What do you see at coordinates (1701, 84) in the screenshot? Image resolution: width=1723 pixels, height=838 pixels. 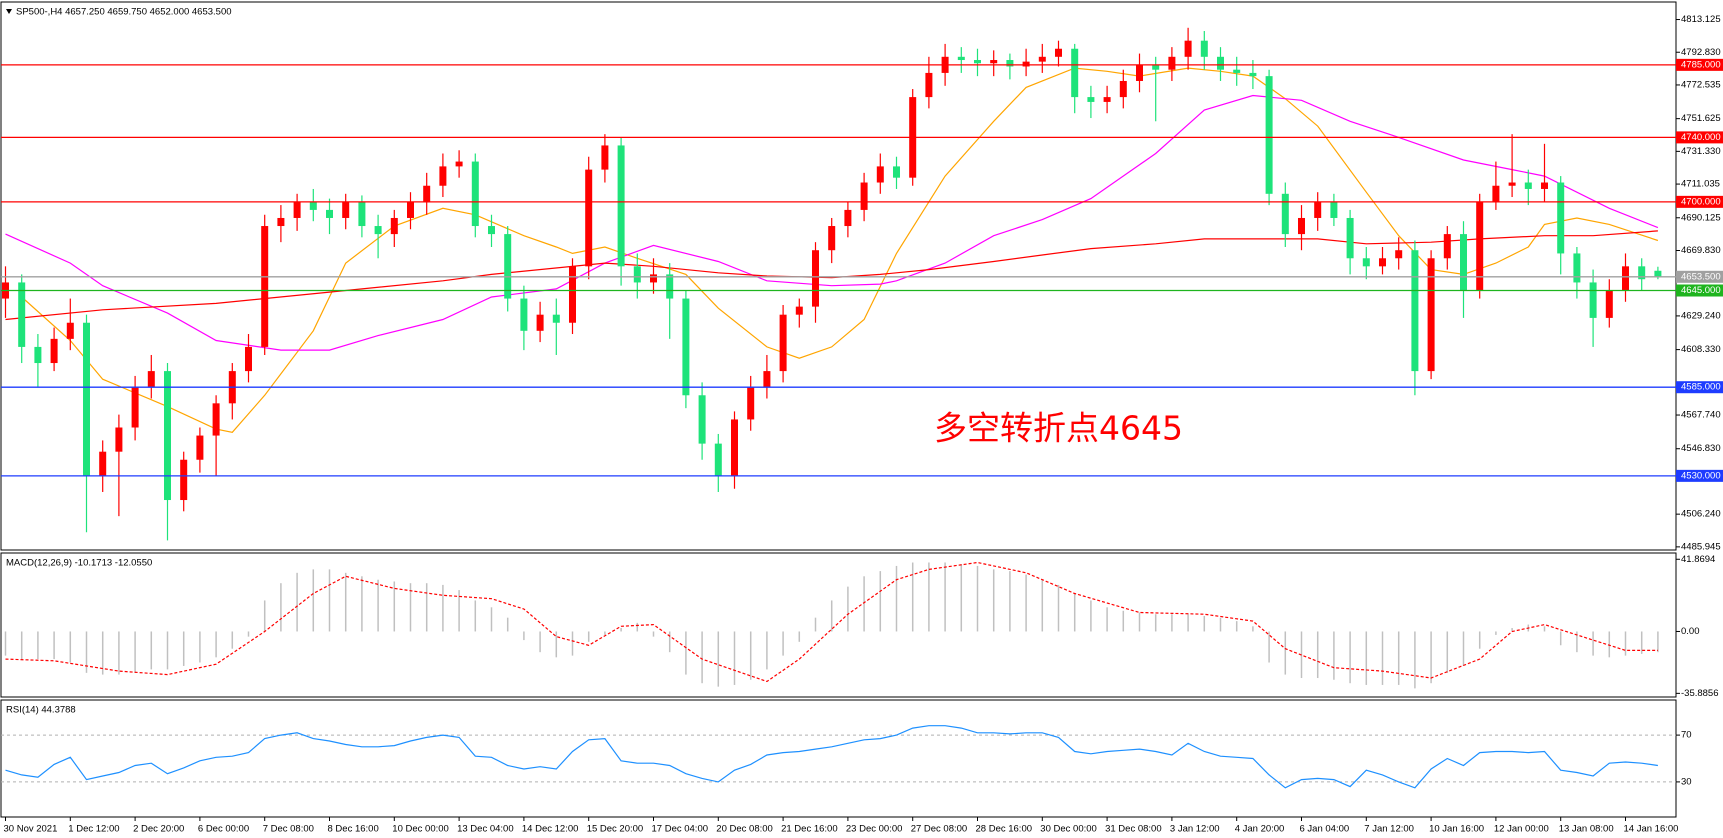 I see `y-tick-label: 4772.535` at bounding box center [1701, 84].